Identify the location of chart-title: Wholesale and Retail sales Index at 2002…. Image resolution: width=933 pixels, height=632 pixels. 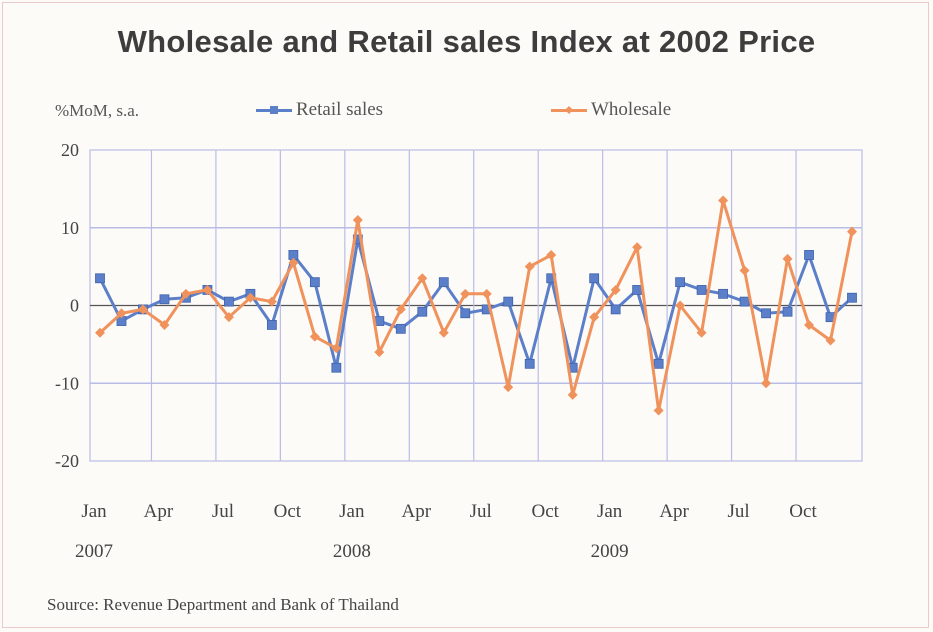
(466, 41).